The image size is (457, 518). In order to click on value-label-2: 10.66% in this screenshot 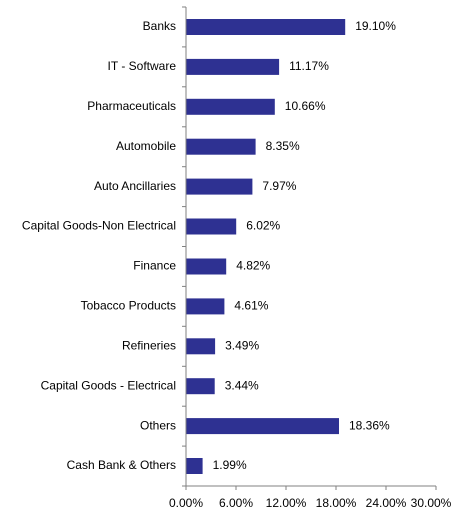, I will do `click(305, 106)`.